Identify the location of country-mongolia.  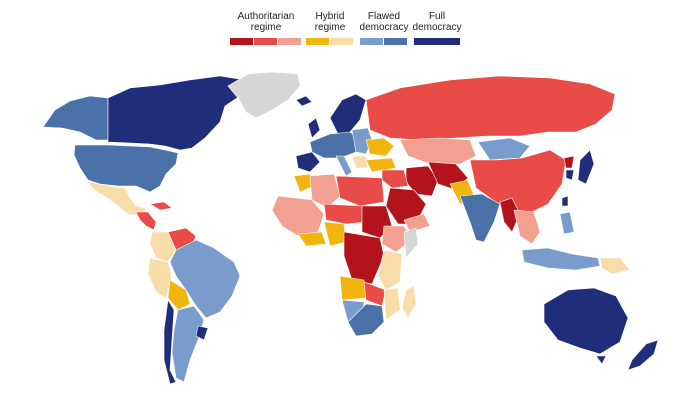
(504, 149).